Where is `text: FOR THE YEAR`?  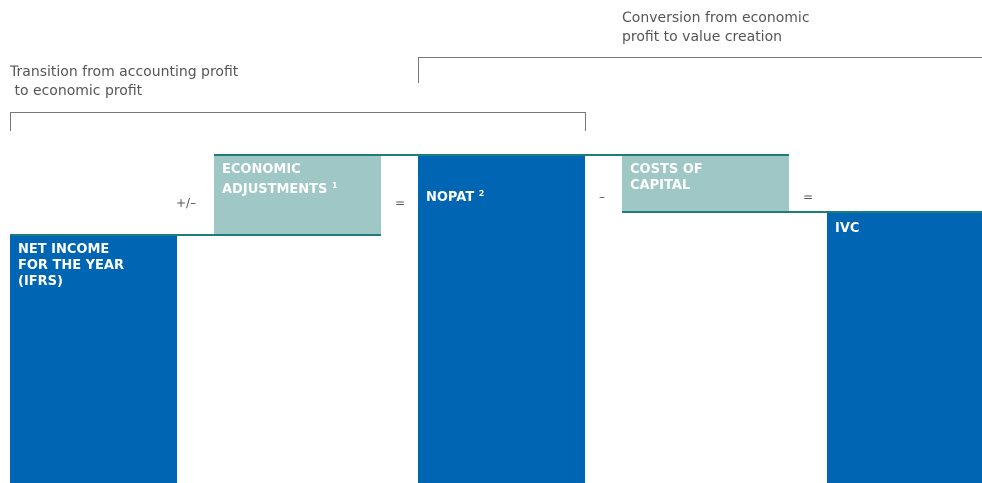
text: FOR THE YEAR is located at coordinates (71, 265).